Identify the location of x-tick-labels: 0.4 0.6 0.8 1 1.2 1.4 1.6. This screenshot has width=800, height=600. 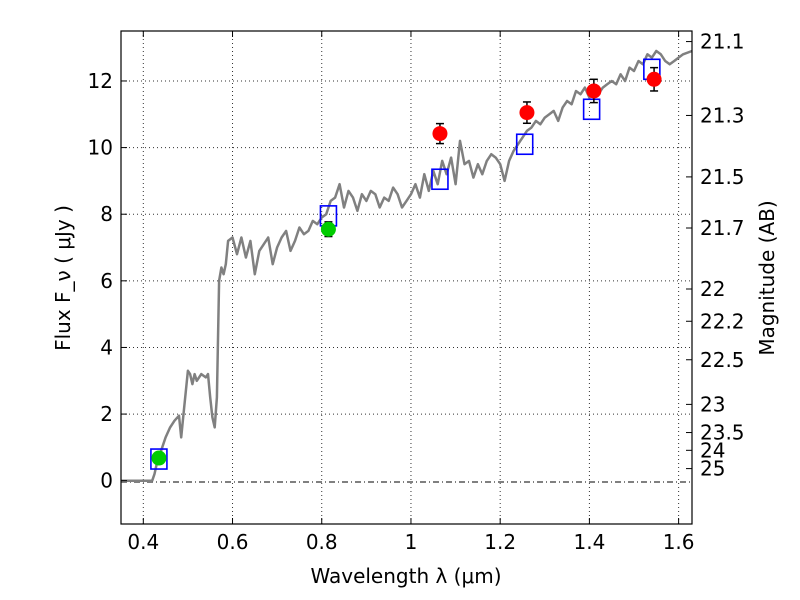
(410, 542).